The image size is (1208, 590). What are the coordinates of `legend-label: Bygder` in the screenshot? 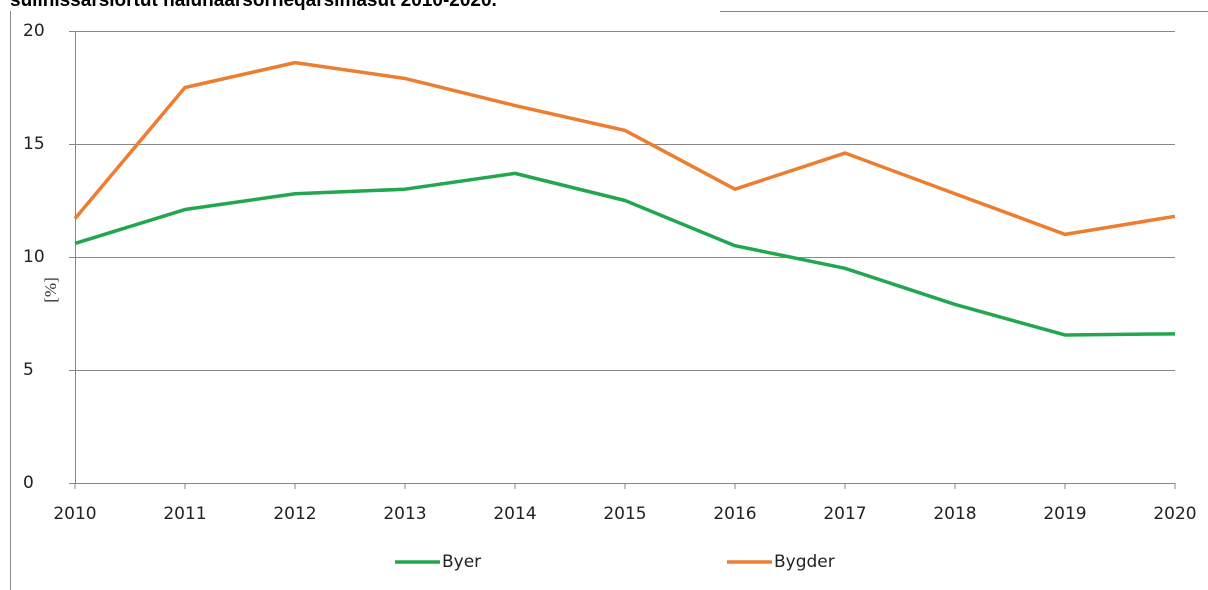 It's located at (804, 562).